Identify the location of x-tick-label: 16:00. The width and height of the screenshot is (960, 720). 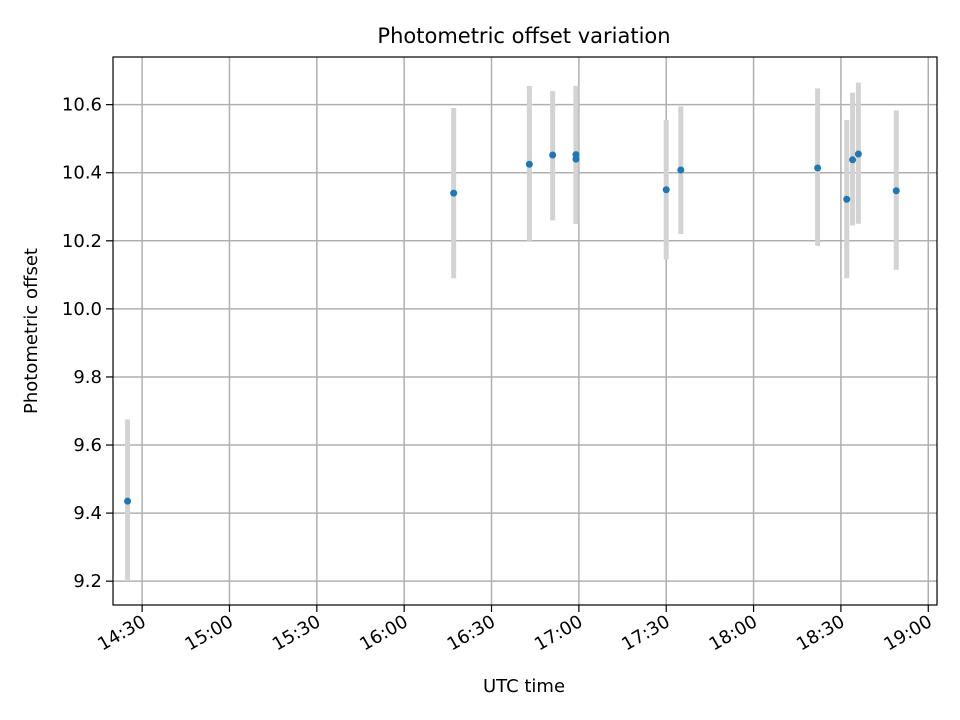
(383, 633).